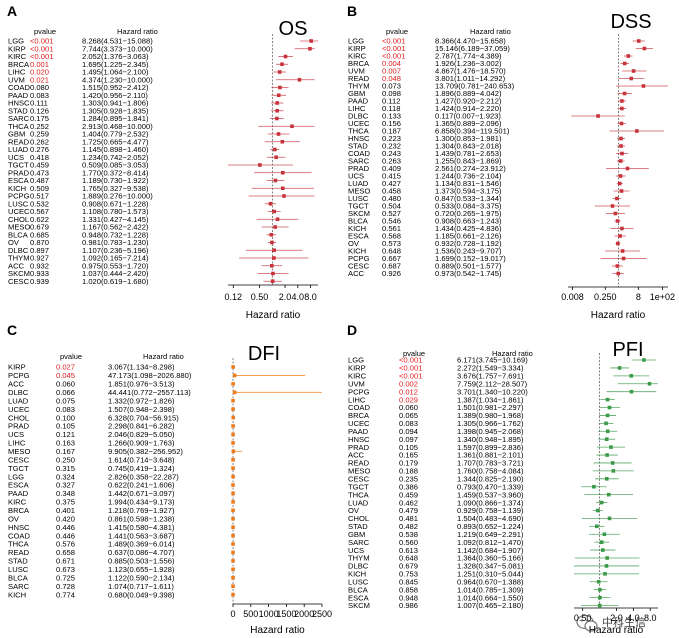 Image resolution: width=679 pixels, height=638 pixels. Describe the element at coordinates (356, 41) in the screenshot. I see `row-label: LGG` at that location.